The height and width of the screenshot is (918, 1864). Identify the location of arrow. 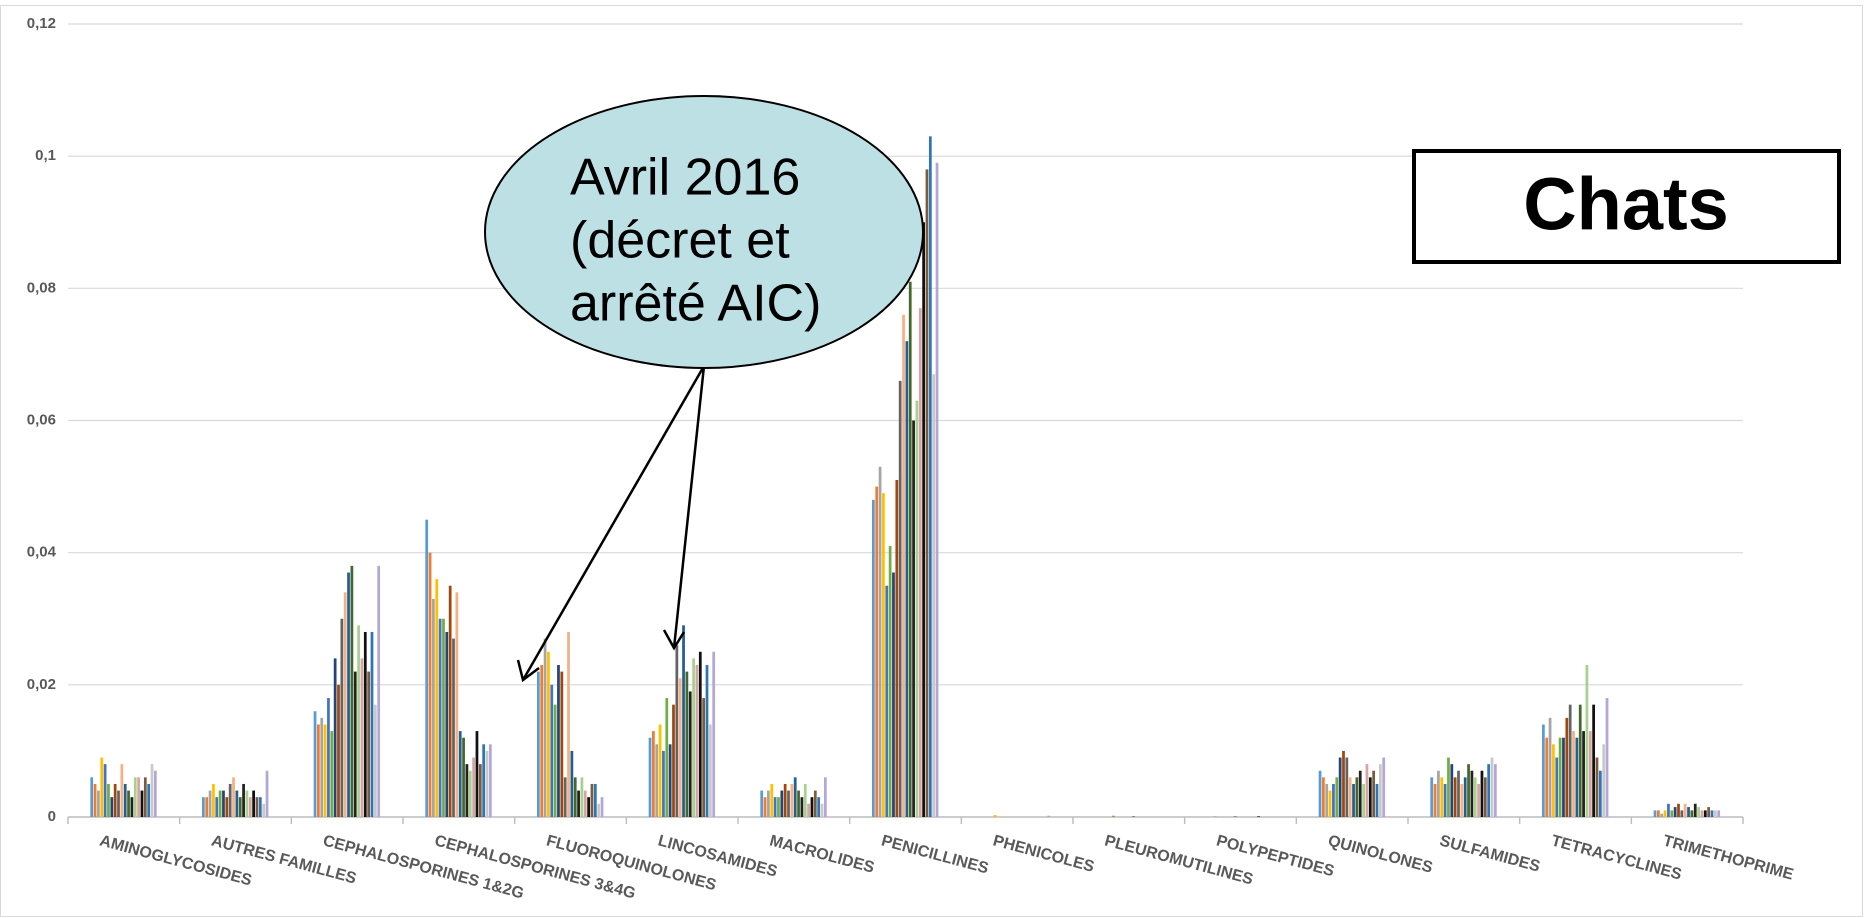
(689, 507).